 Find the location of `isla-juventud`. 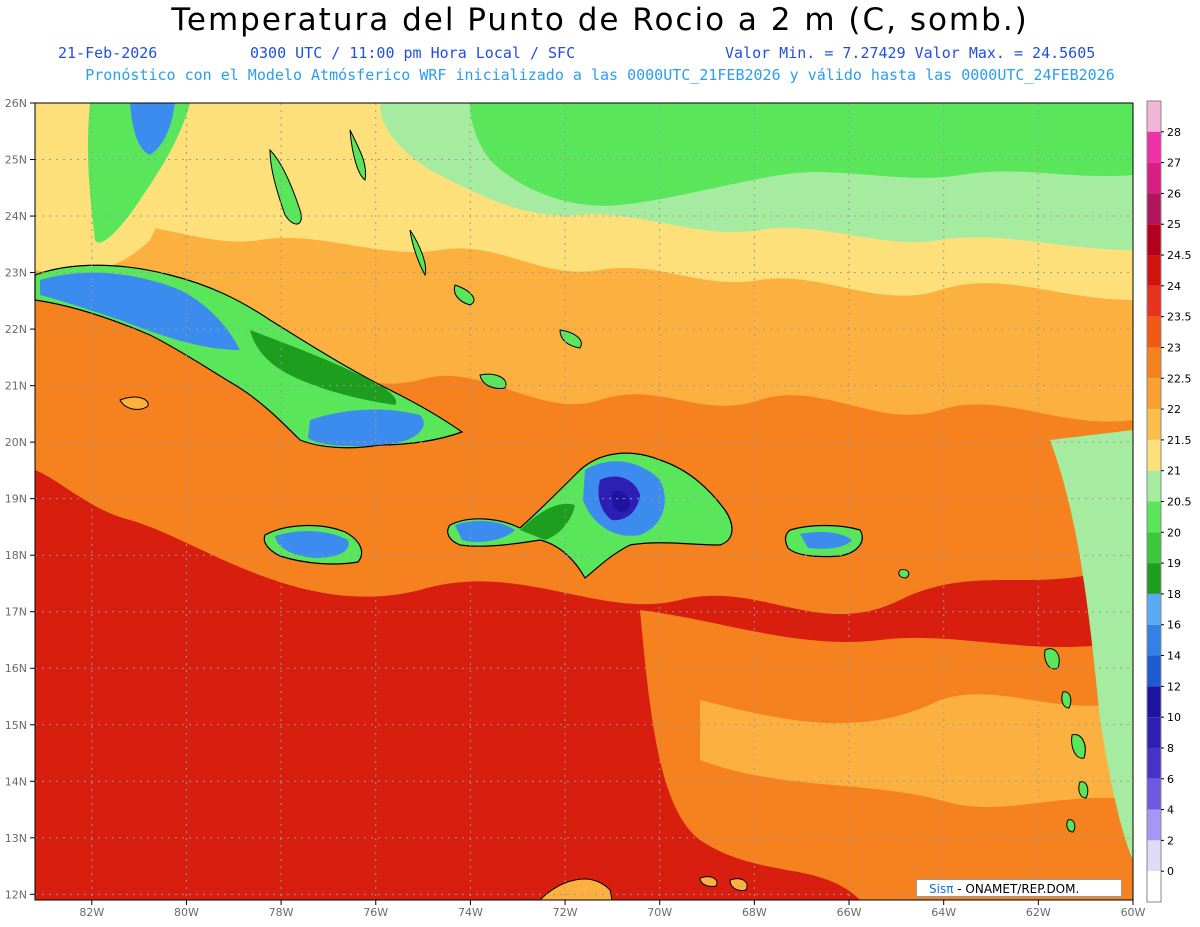

isla-juventud is located at coordinates (134, 403).